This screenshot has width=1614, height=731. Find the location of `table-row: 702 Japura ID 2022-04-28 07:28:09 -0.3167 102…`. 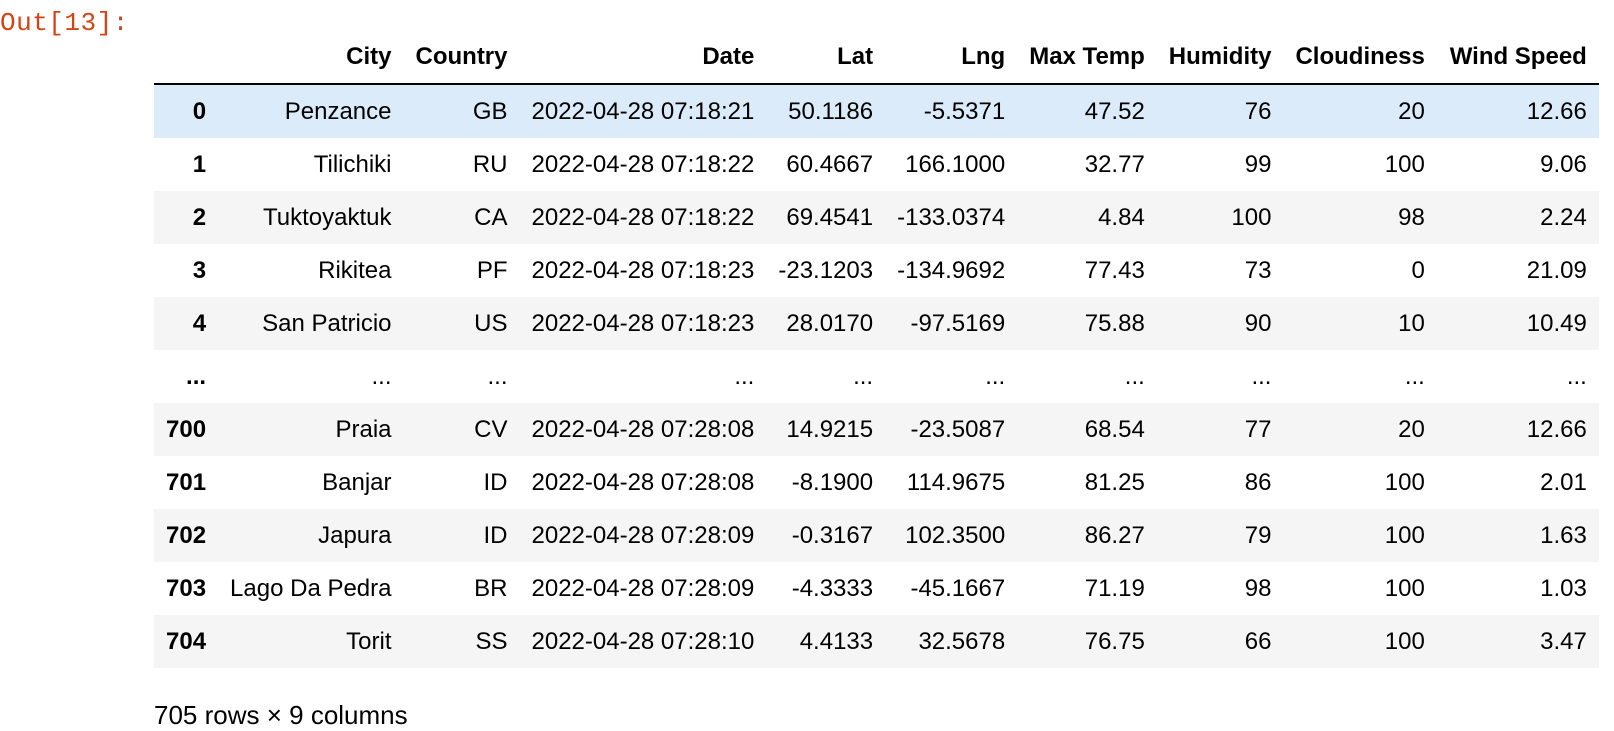

table-row: 702 Japura ID 2022-04-28 07:28:09 -0.3167 102… is located at coordinates (876, 535).